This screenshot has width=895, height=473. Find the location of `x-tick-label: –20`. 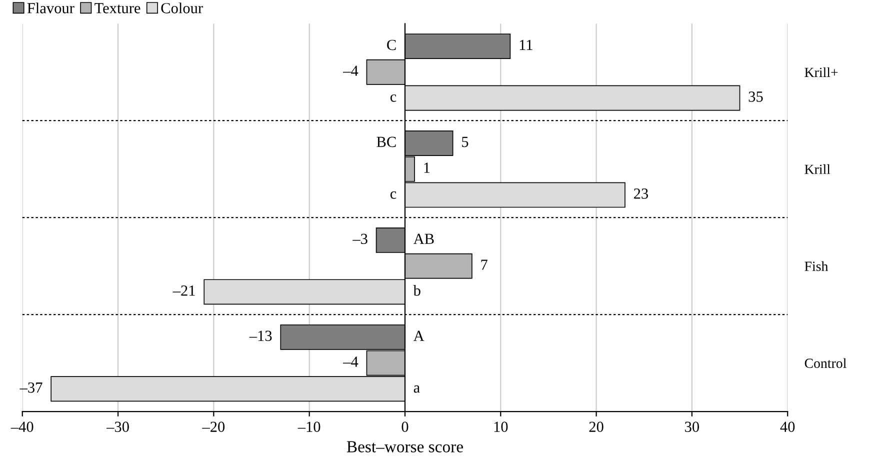

x-tick-label: –20 is located at coordinates (213, 427).